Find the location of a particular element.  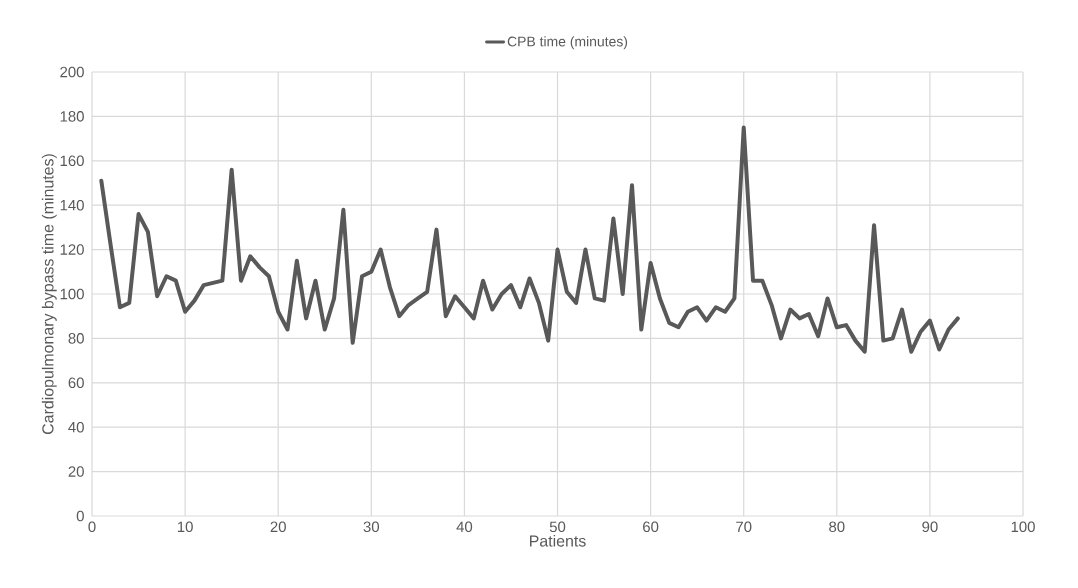

x-tick-label: 80 is located at coordinates (837, 527).